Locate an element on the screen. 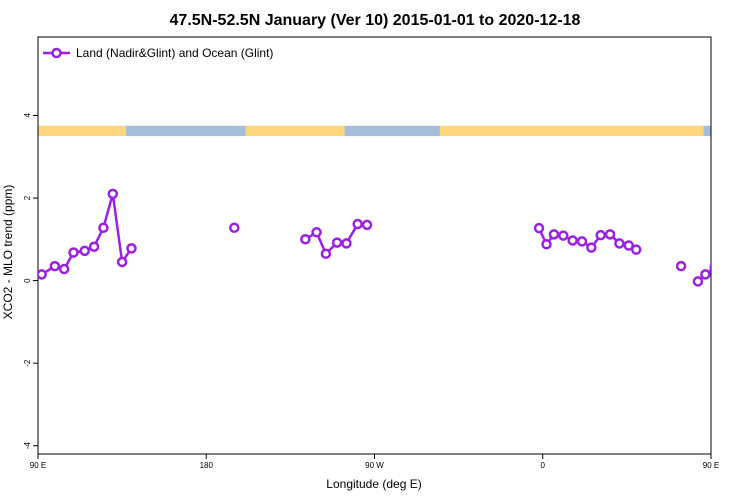  x-tick-label: 90 W is located at coordinates (374, 465).